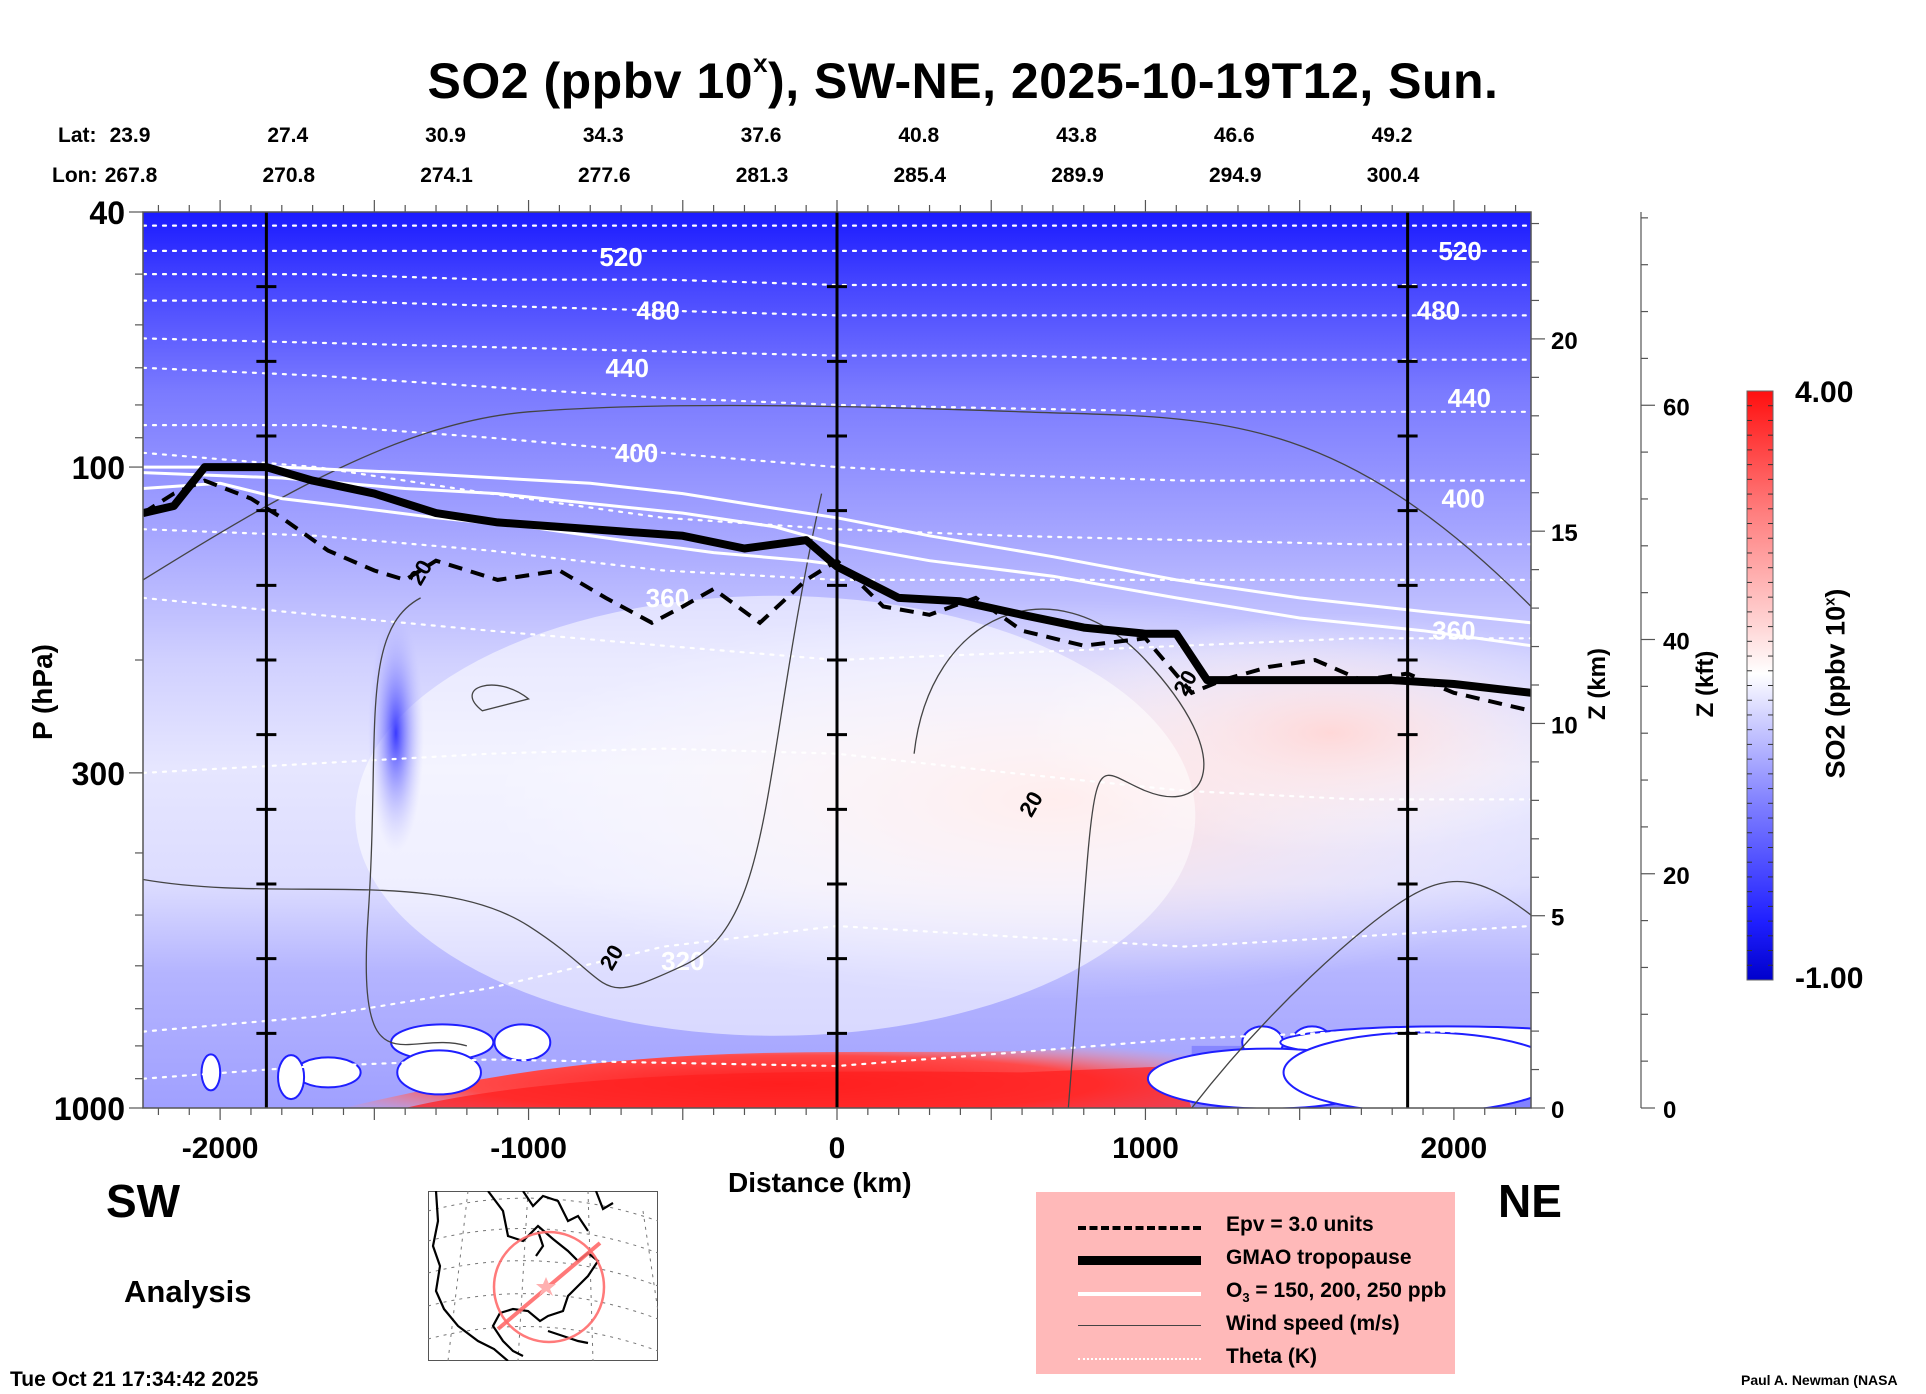 The height and width of the screenshot is (1394, 1926). I want to click on z-kft-tick-label: 20, so click(1676, 876).